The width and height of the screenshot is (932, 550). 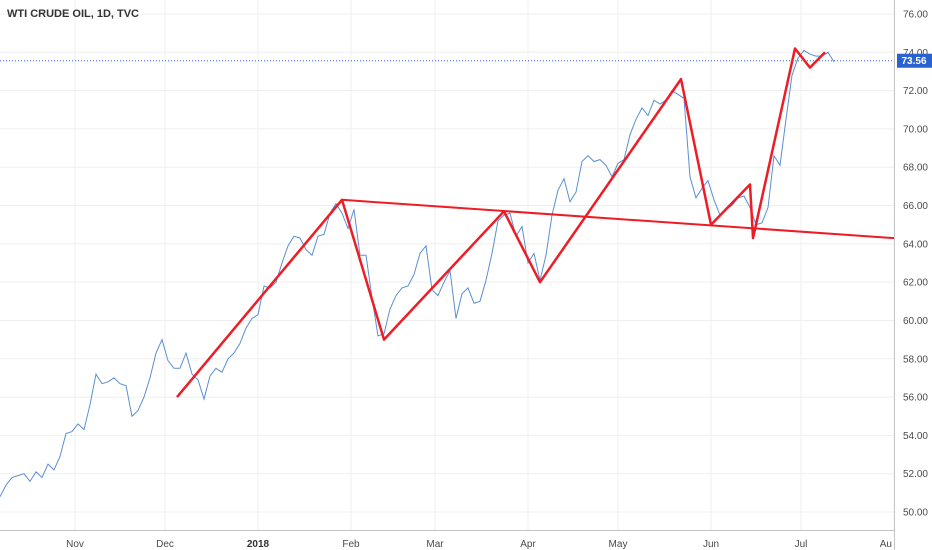 What do you see at coordinates (915, 168) in the screenshot?
I see `y-tick-label: 68.00` at bounding box center [915, 168].